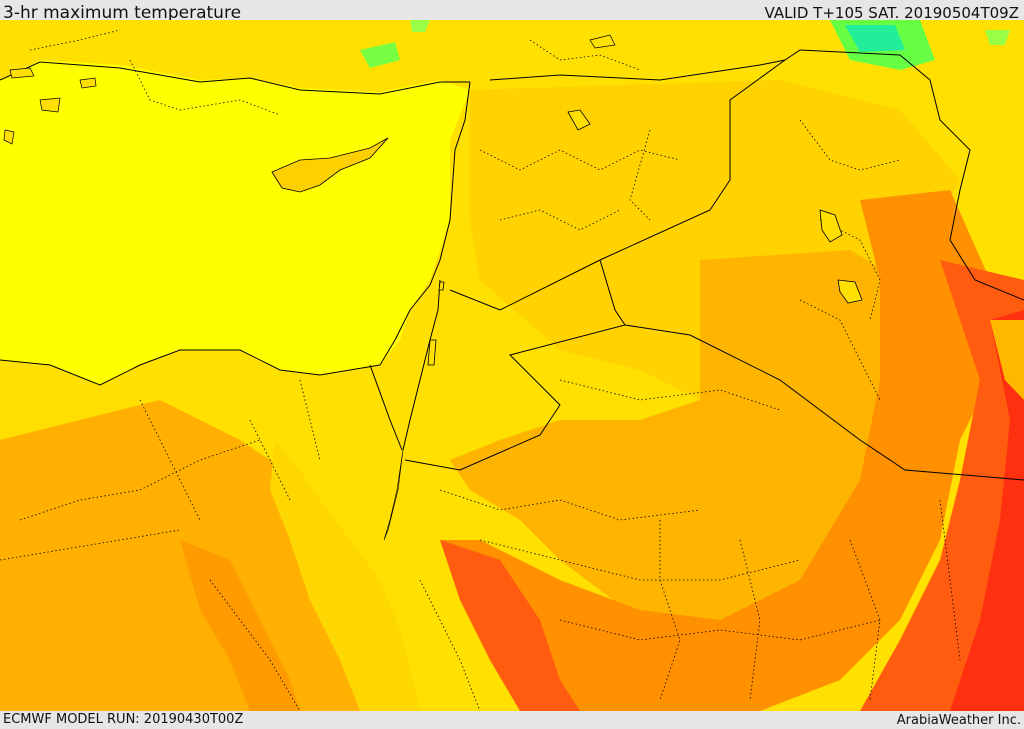 This screenshot has height=729, width=1024. Describe the element at coordinates (958, 720) in the screenshot. I see `credit-text: ArabiaWeather Inc.` at that location.